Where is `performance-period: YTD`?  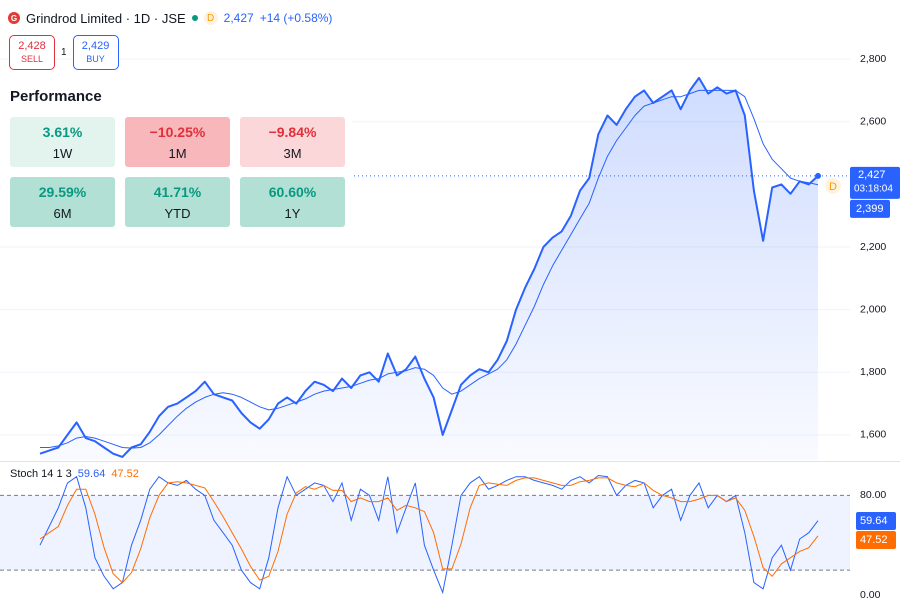 performance-period: YTD is located at coordinates (177, 213).